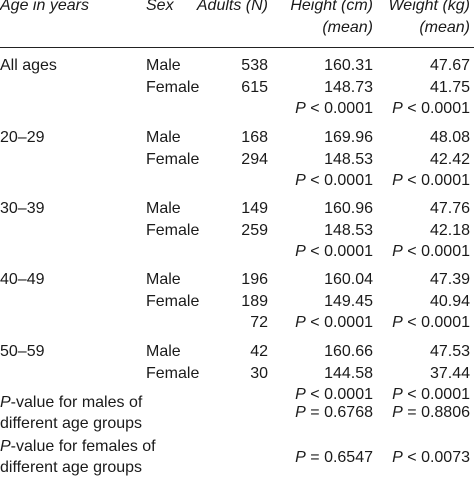 The width and height of the screenshot is (474, 489). I want to click on footer-males-label-2: different age groups, so click(71, 423).